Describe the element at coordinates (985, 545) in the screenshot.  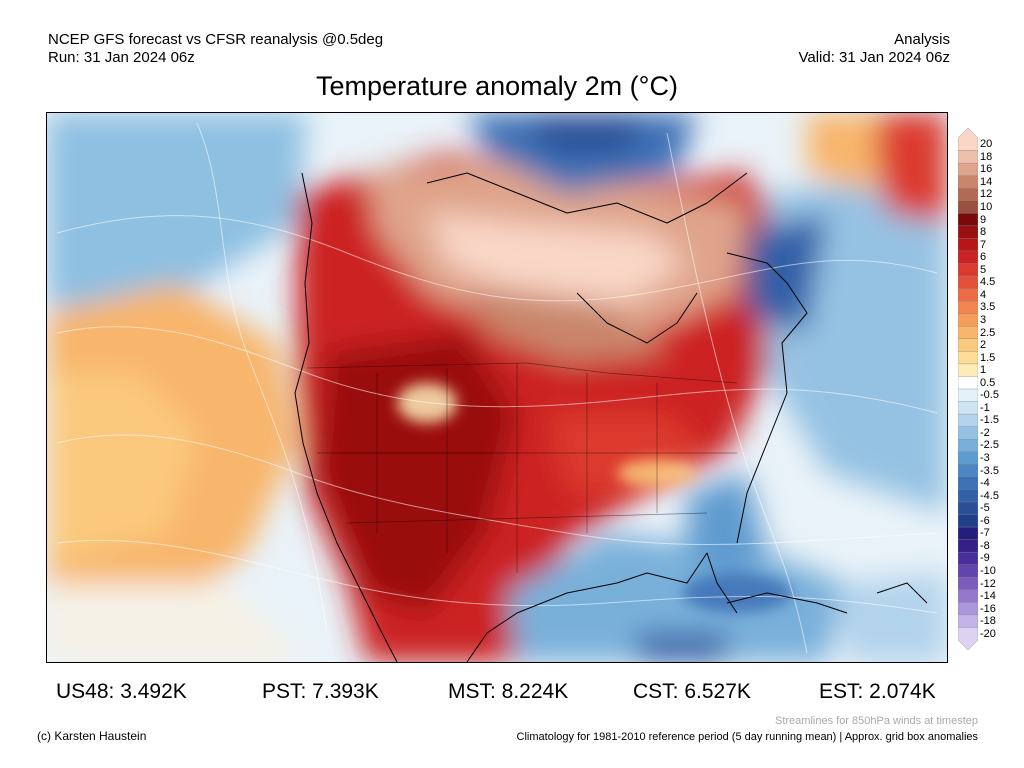
I see `colorbar-tick-label: -8` at that location.